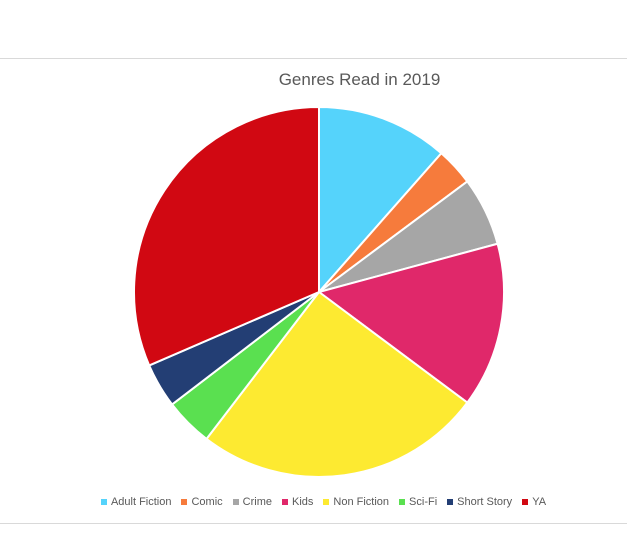 This screenshot has width=627, height=550. I want to click on chart-bottom-border, so click(313, 523).